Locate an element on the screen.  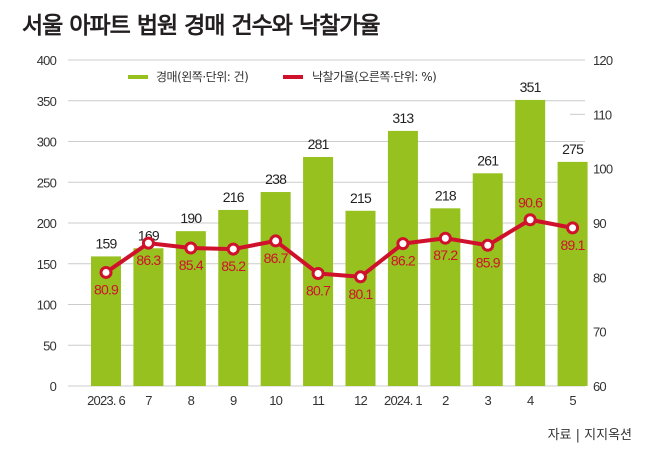
rate-value-label: 85.9 is located at coordinates (488, 262).